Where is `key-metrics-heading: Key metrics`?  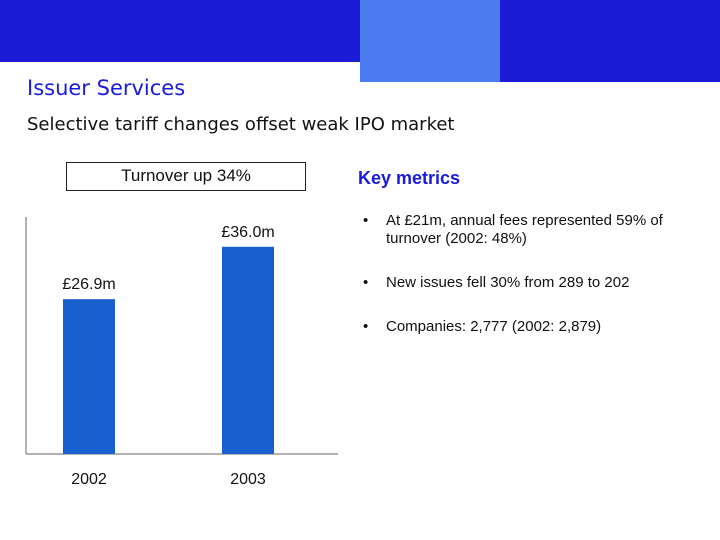
key-metrics-heading: Key metrics is located at coordinates (409, 178).